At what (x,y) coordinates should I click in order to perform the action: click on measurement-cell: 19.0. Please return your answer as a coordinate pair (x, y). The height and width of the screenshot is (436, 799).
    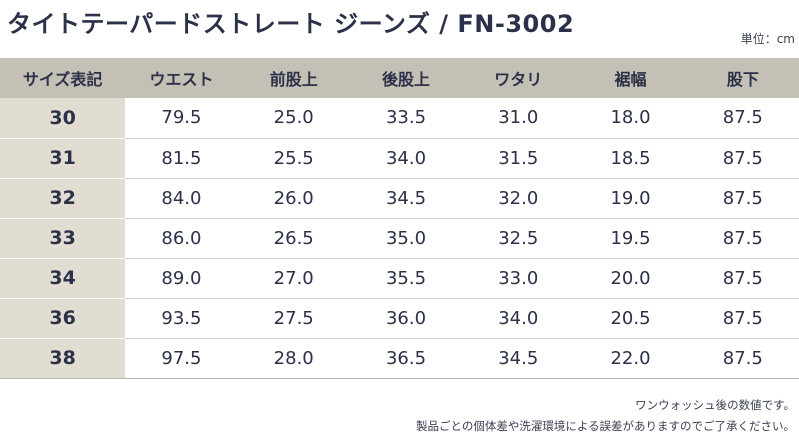
    Looking at the image, I should click on (630, 198).